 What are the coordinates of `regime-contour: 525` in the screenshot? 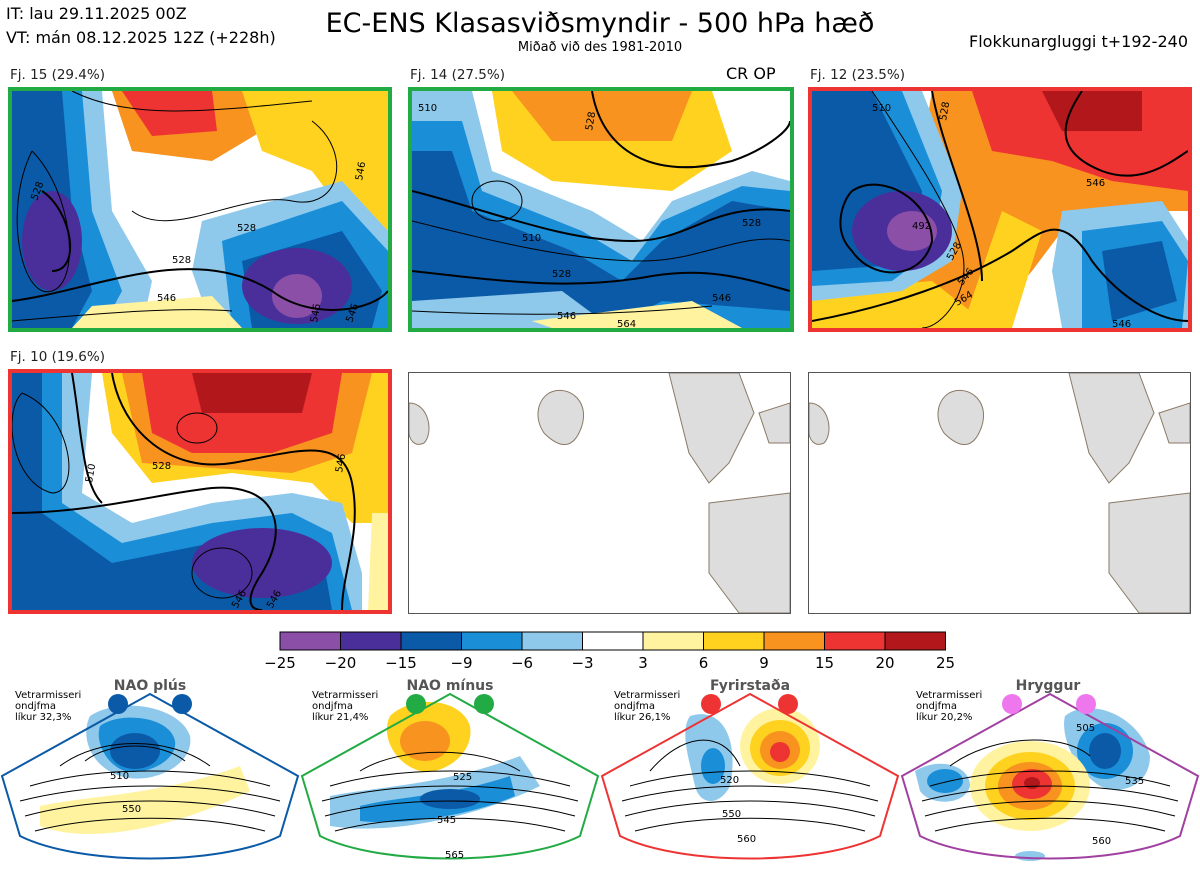 It's located at (462, 777).